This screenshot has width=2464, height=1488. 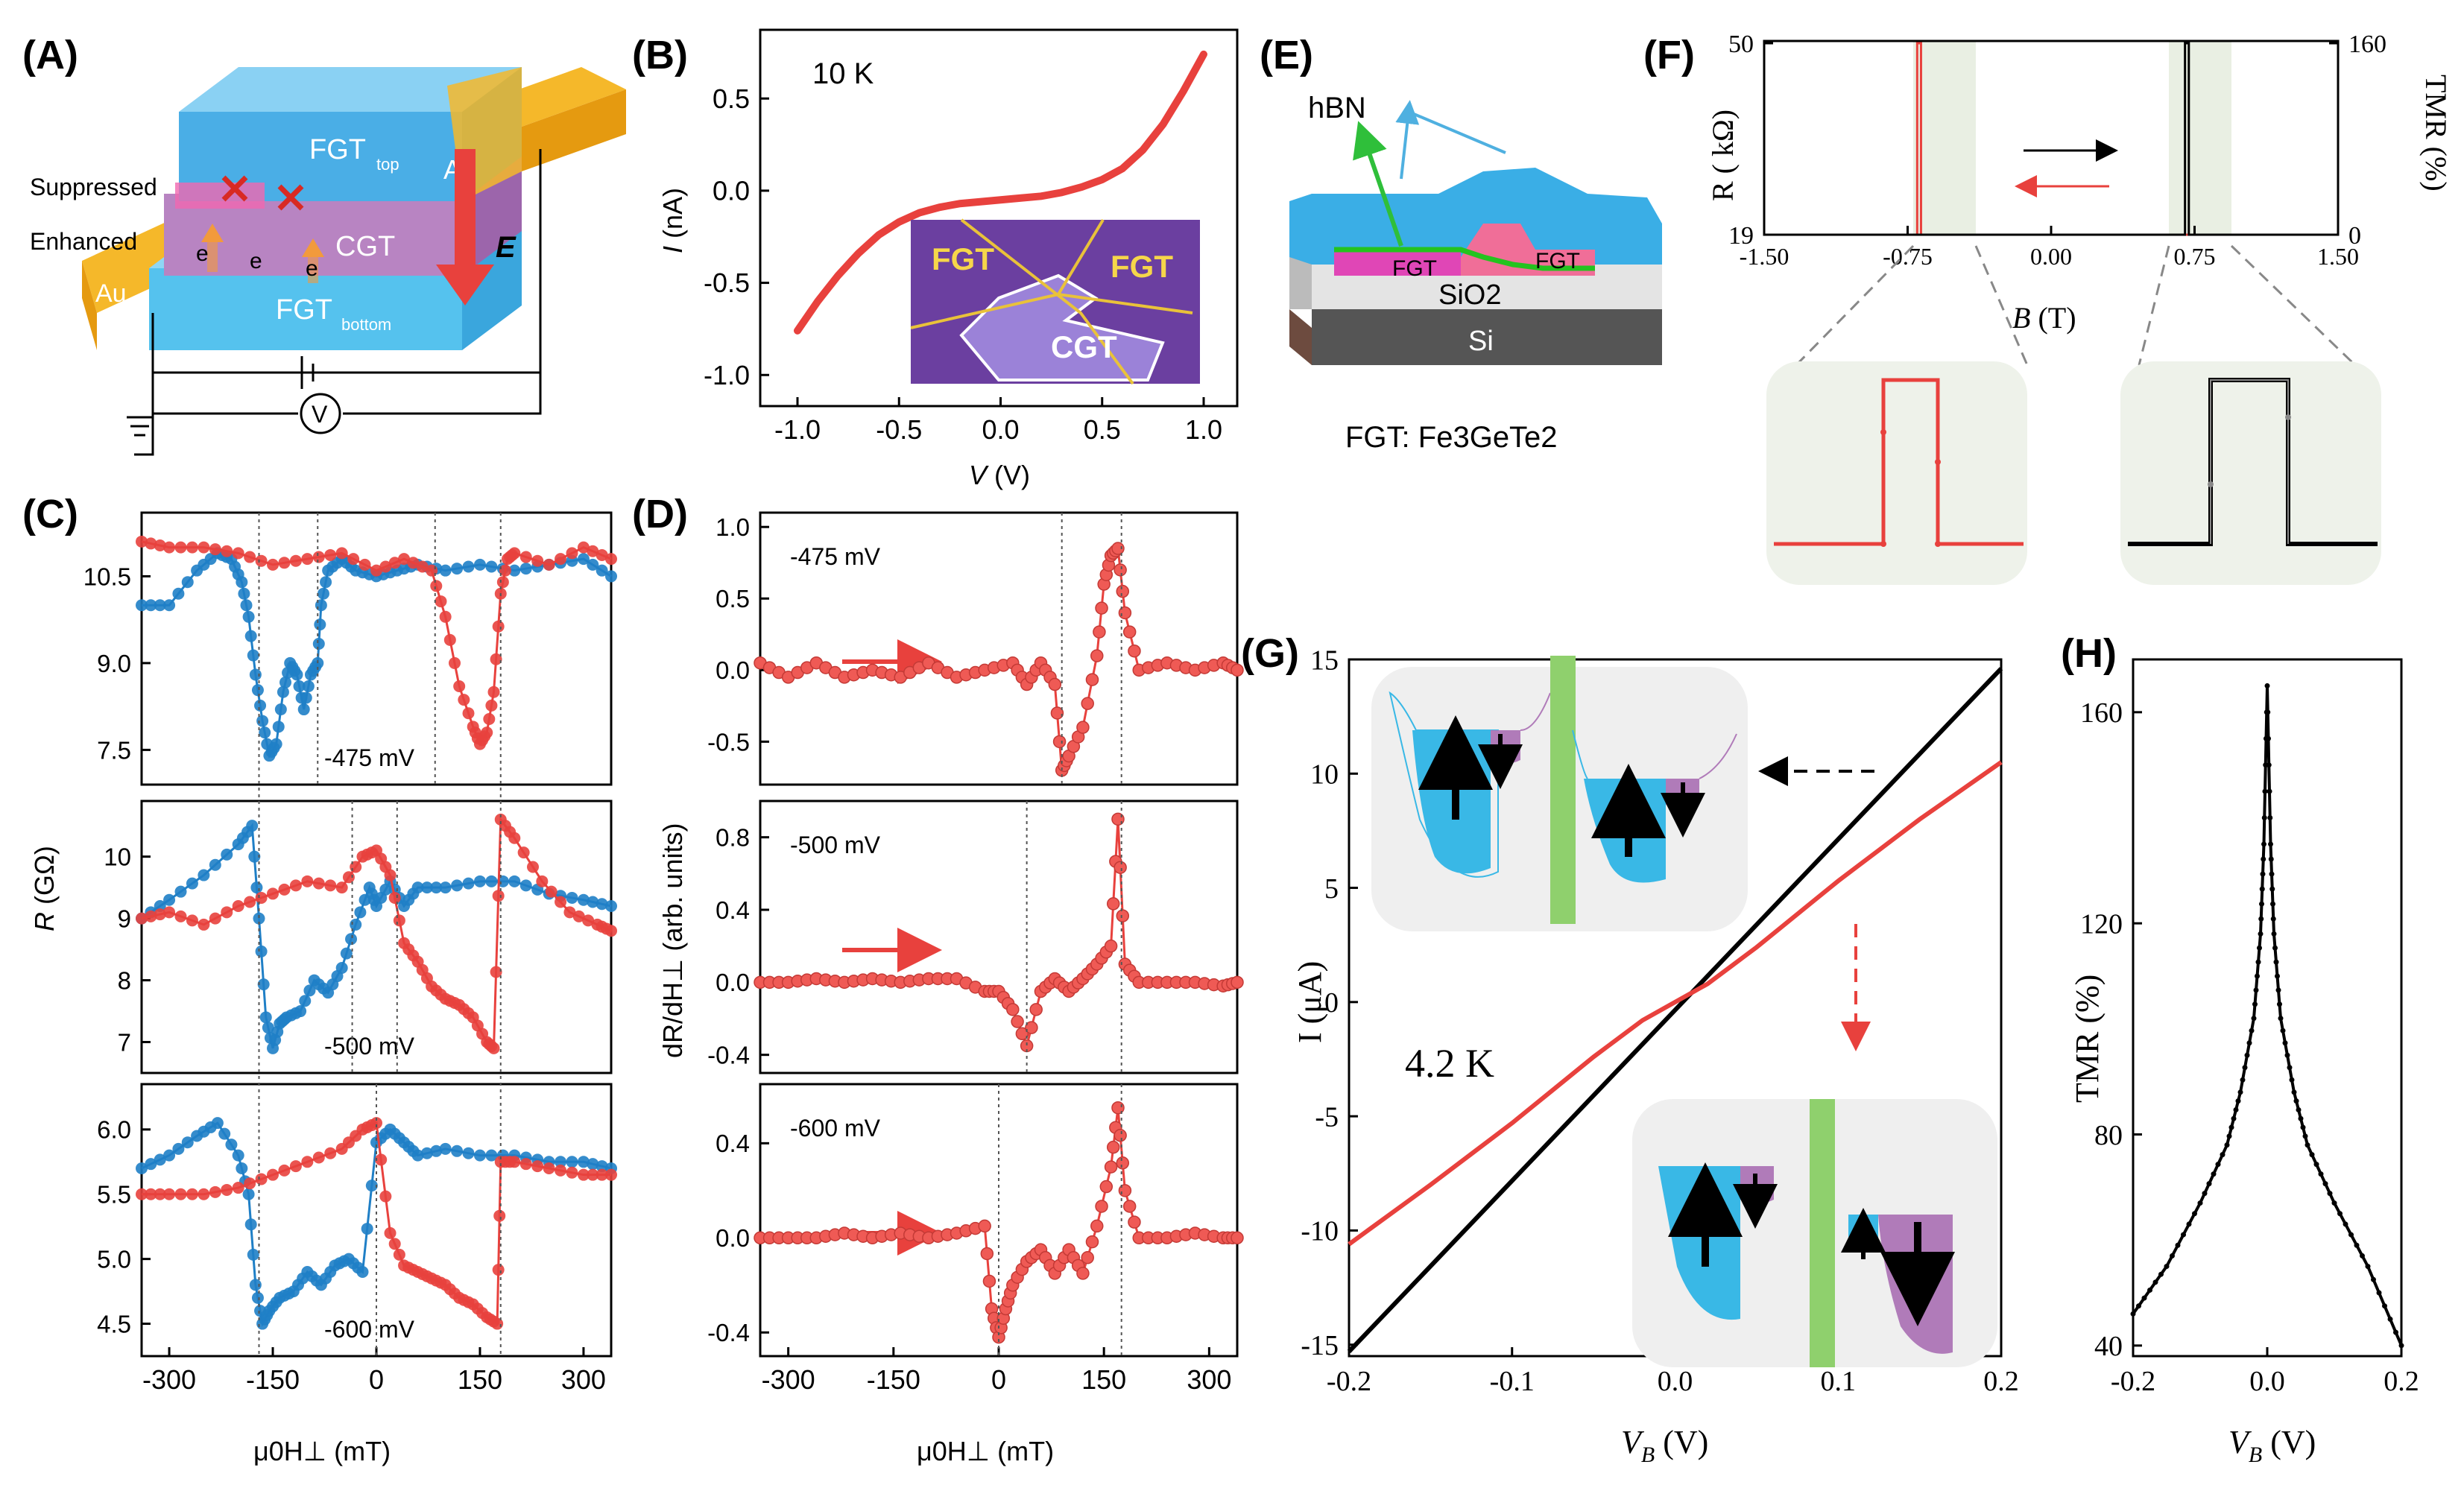 I want to click on y-tick-label: 80, so click(x=2108, y=1135).